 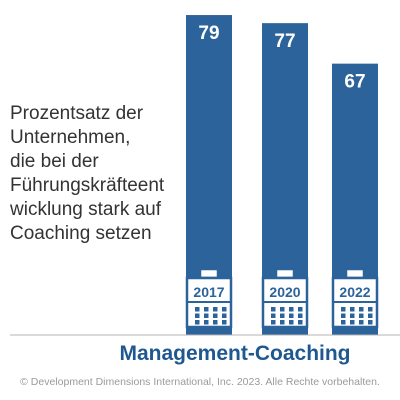 I want to click on tick-label-2020: 2020, so click(x=284, y=292).